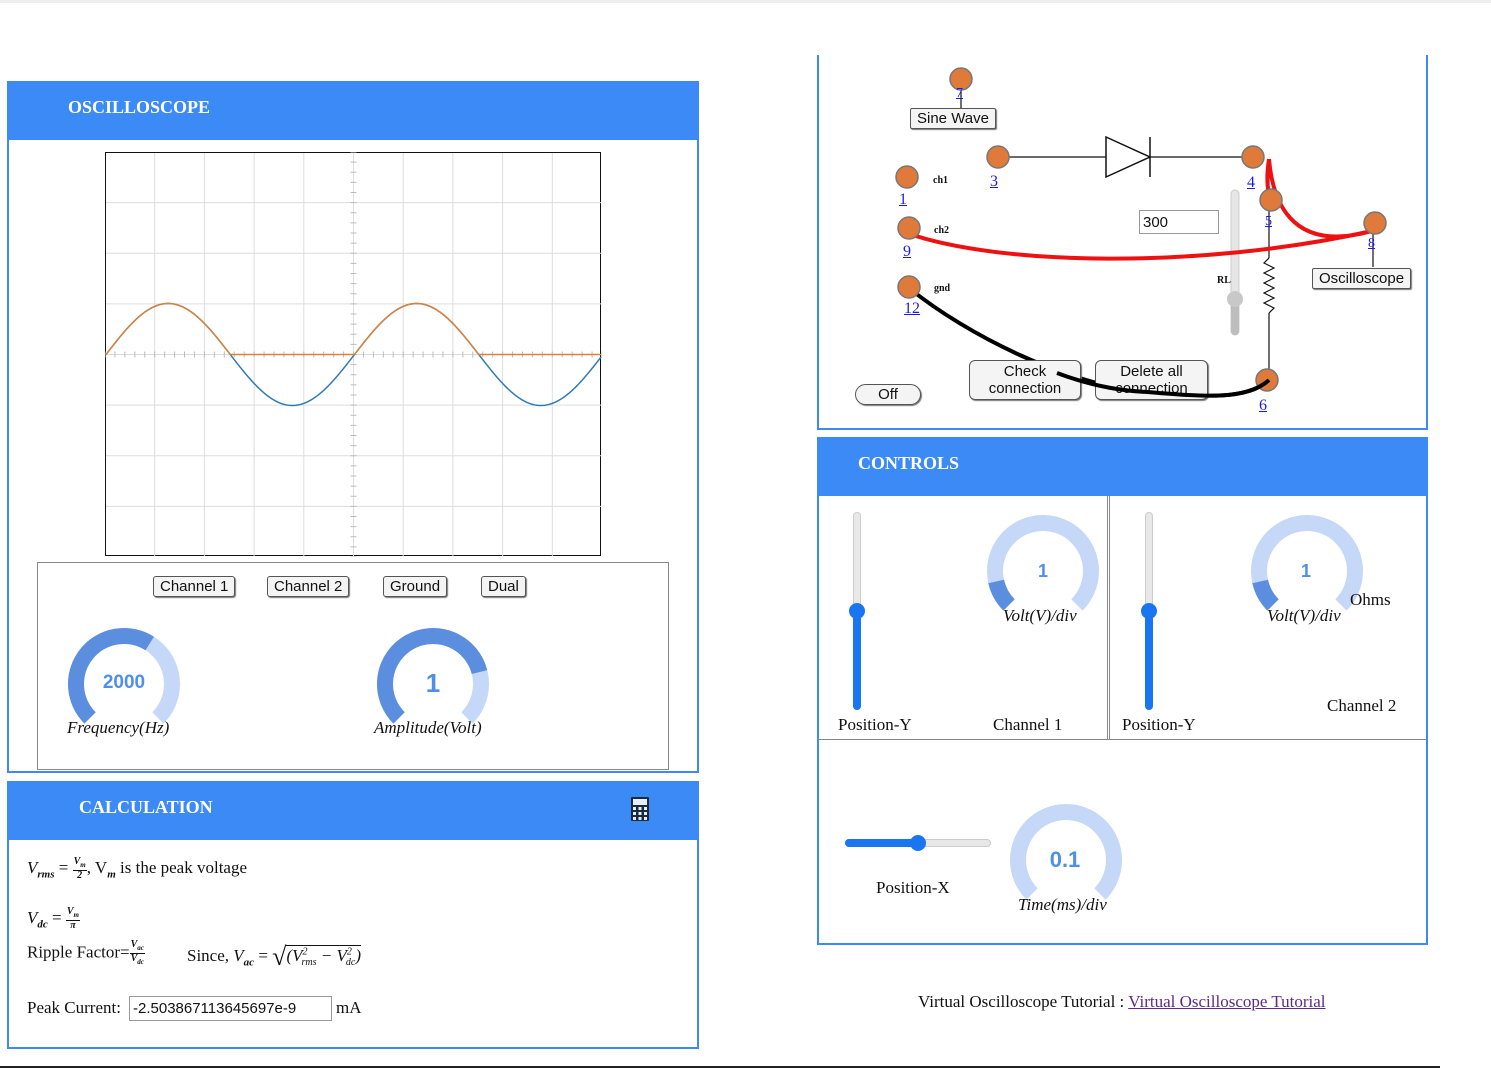 This screenshot has width=1491, height=1070. I want to click on ch1-label: ch1, so click(940, 180).